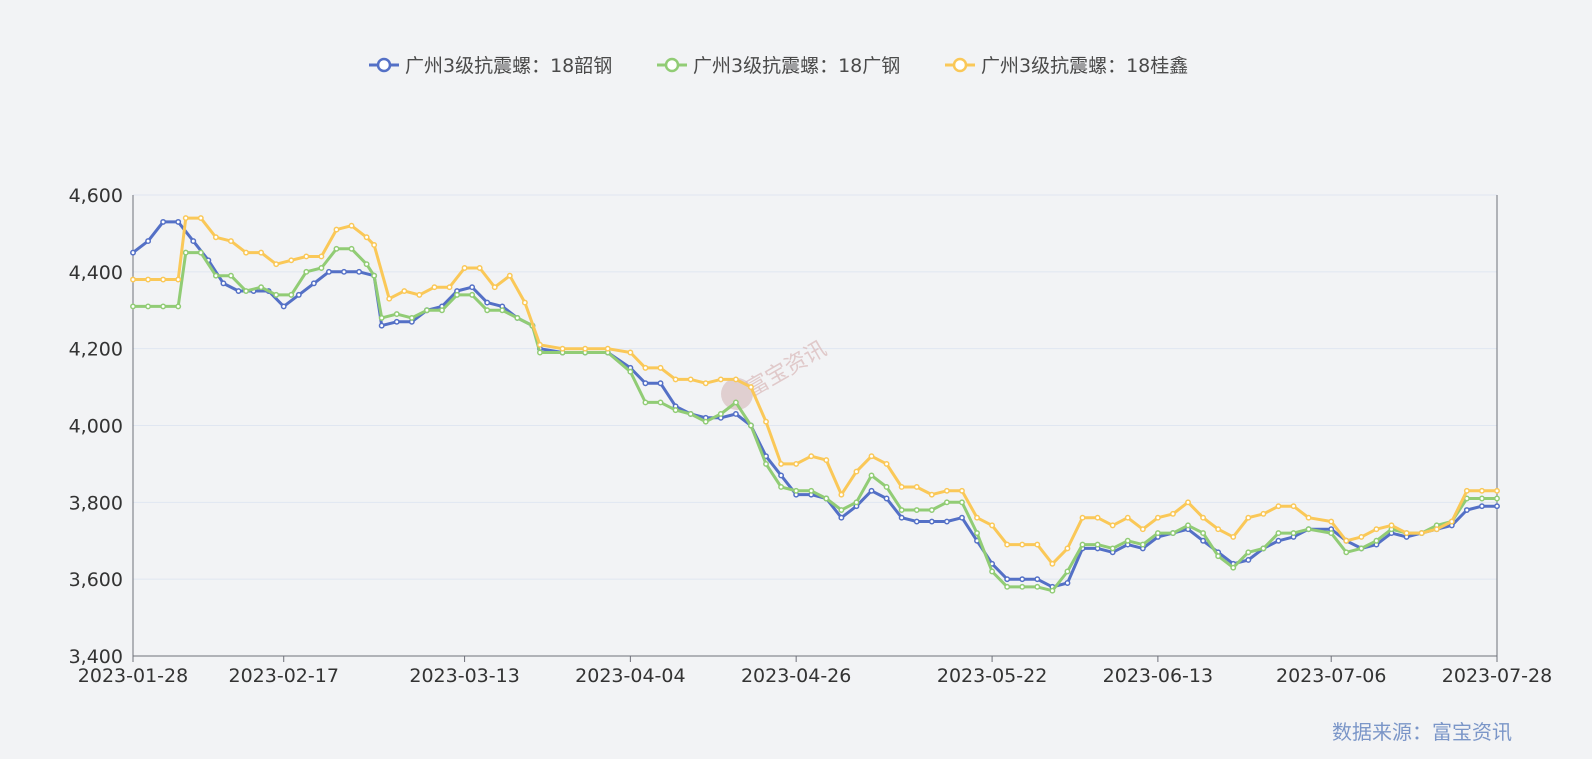 This screenshot has width=1592, height=759. What do you see at coordinates (96, 196) in the screenshot?
I see `y-tick-label: 4,600` at bounding box center [96, 196].